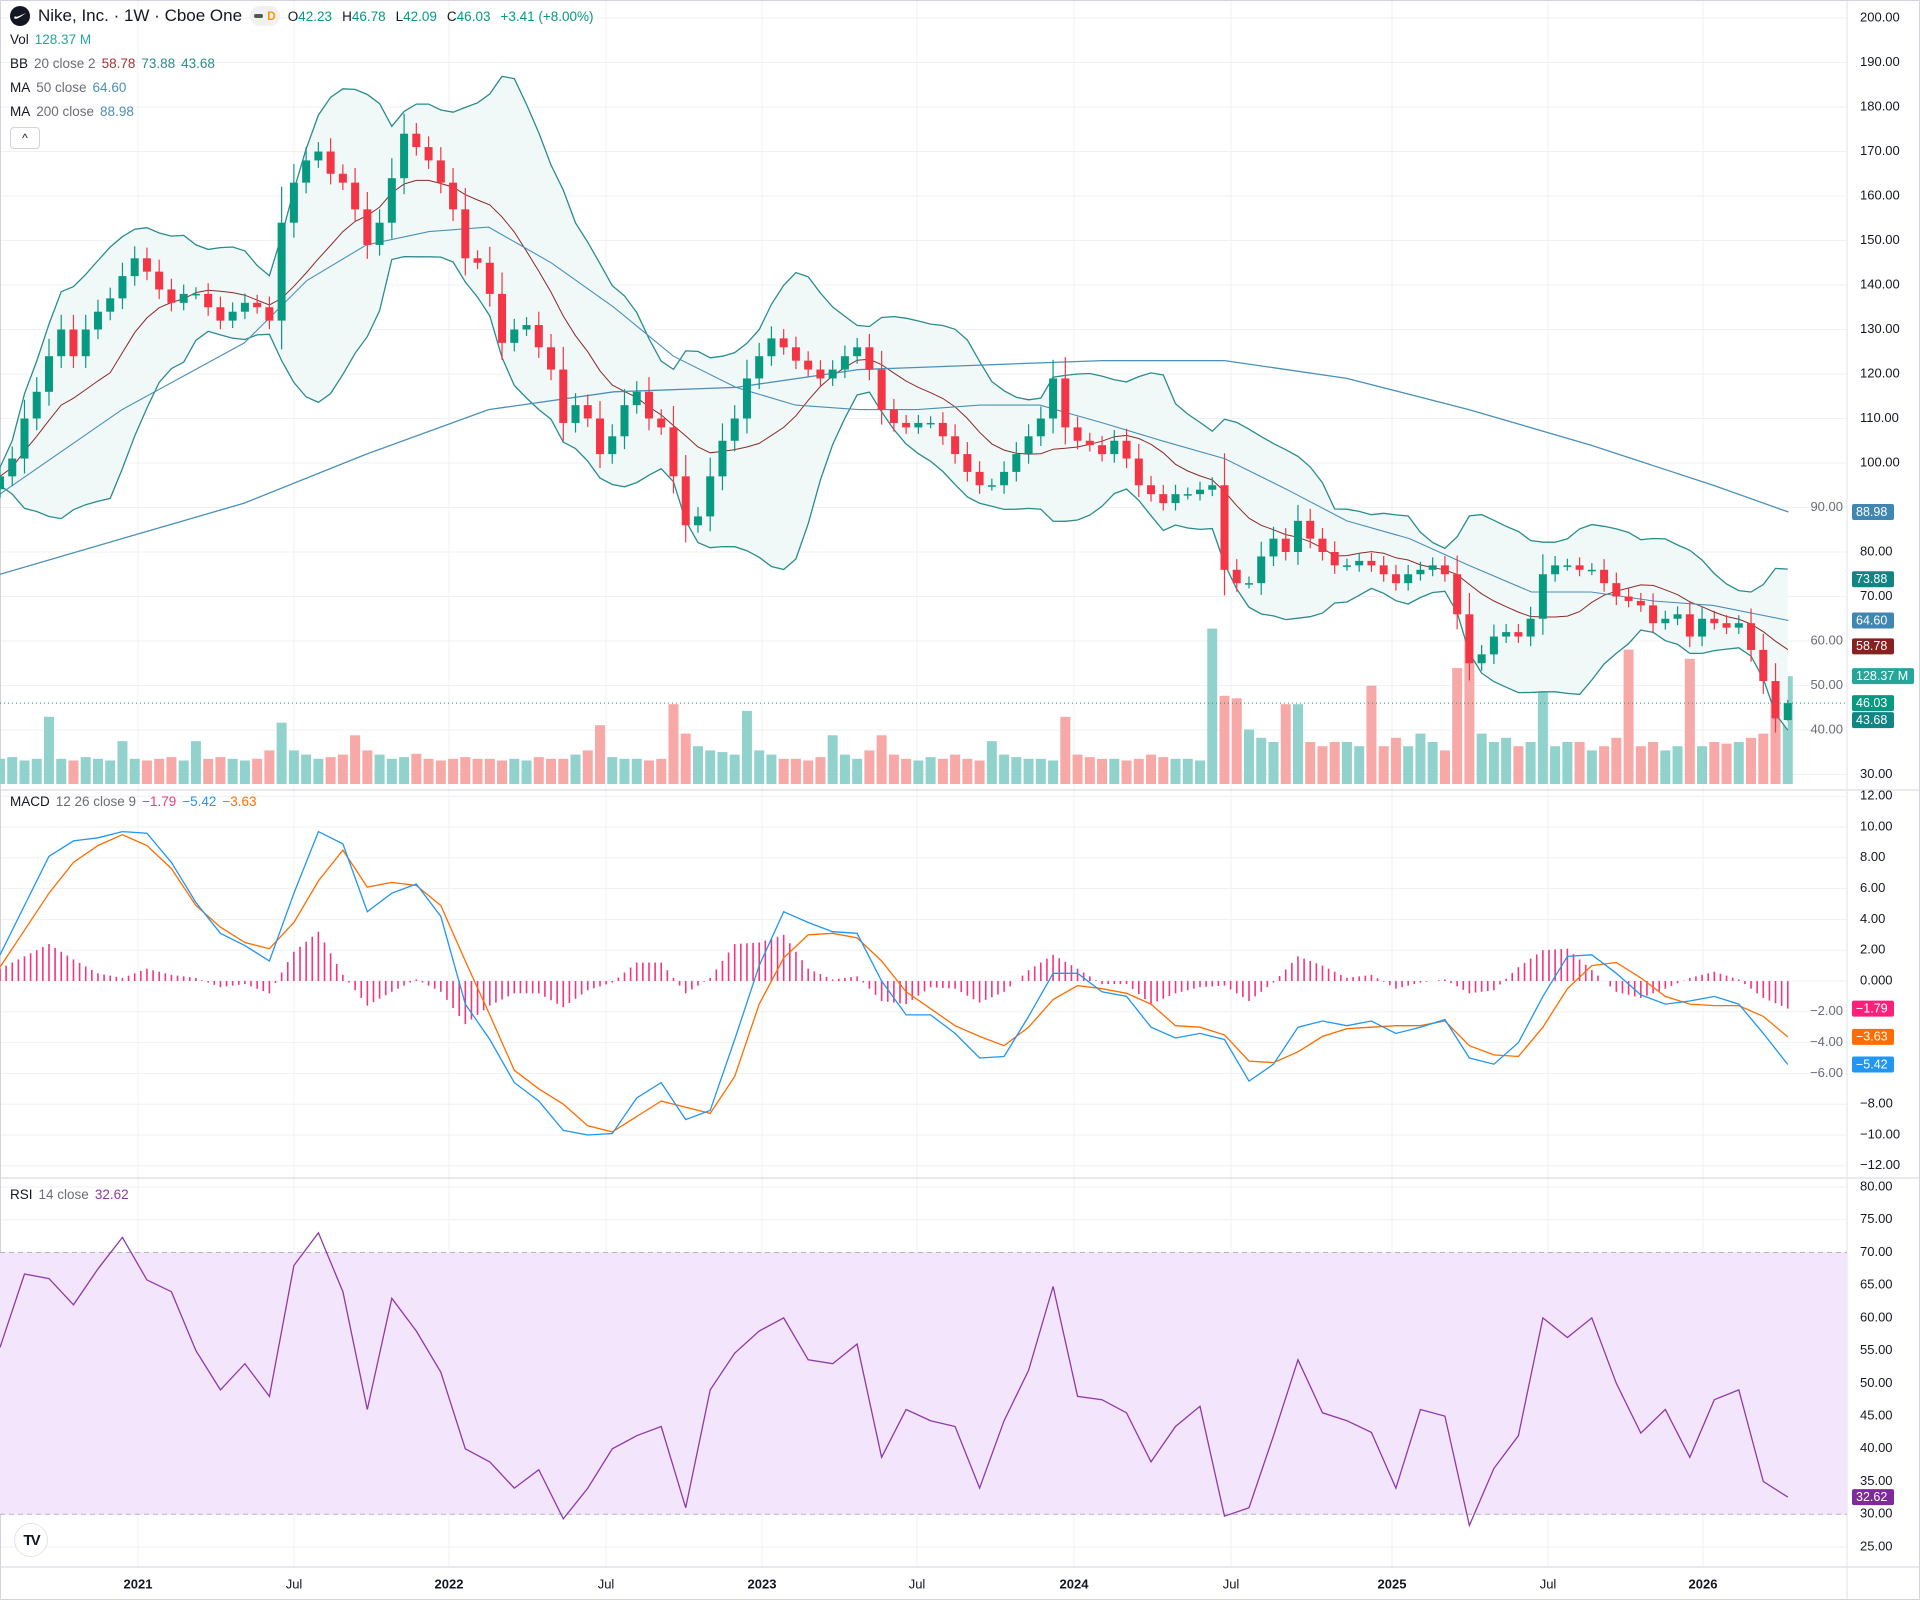  I want to click on close-value: 46.03, so click(473, 16).